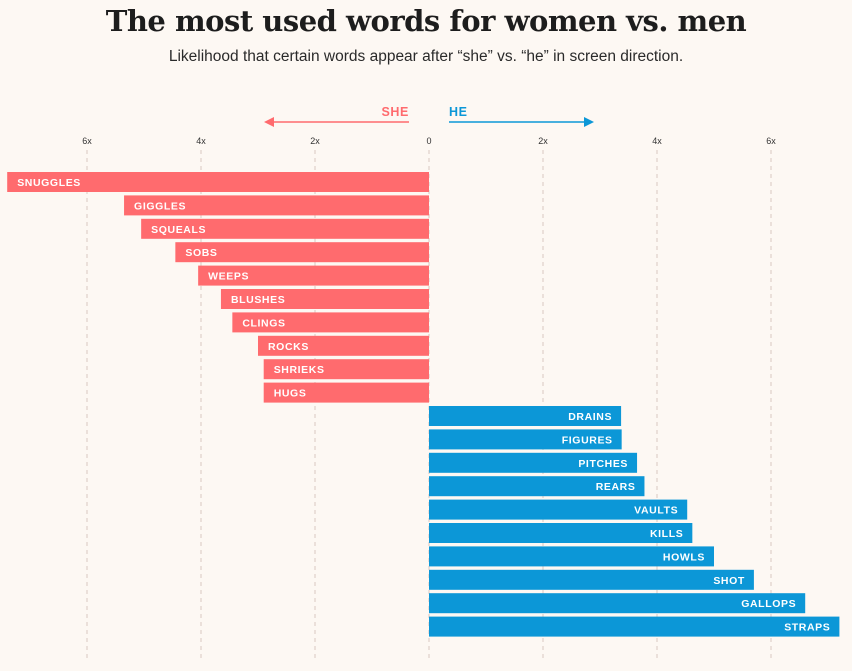 The height and width of the screenshot is (671, 852). Describe the element at coordinates (299, 370) in the screenshot. I see `bar-label-shrieks: SHRIEKS` at that location.